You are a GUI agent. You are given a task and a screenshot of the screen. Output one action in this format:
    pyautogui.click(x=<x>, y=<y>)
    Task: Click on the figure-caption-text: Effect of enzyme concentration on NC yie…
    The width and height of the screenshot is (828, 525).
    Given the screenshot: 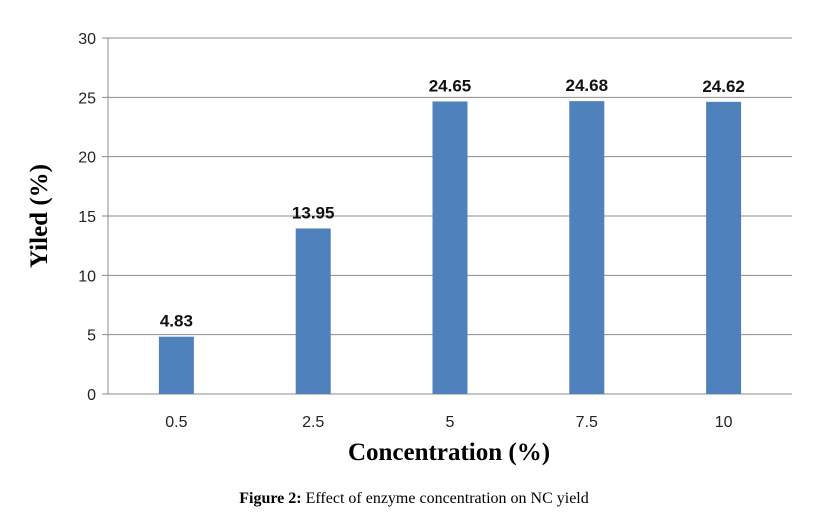 What is the action you would take?
    pyautogui.click(x=445, y=498)
    